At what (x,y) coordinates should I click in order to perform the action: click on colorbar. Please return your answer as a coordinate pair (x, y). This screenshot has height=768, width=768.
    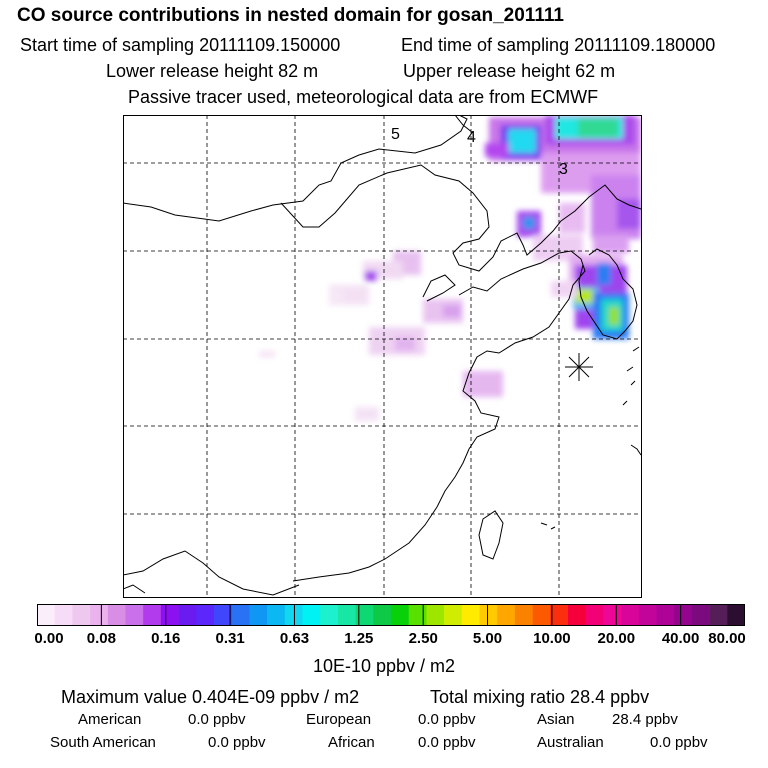
    Looking at the image, I should click on (391, 615).